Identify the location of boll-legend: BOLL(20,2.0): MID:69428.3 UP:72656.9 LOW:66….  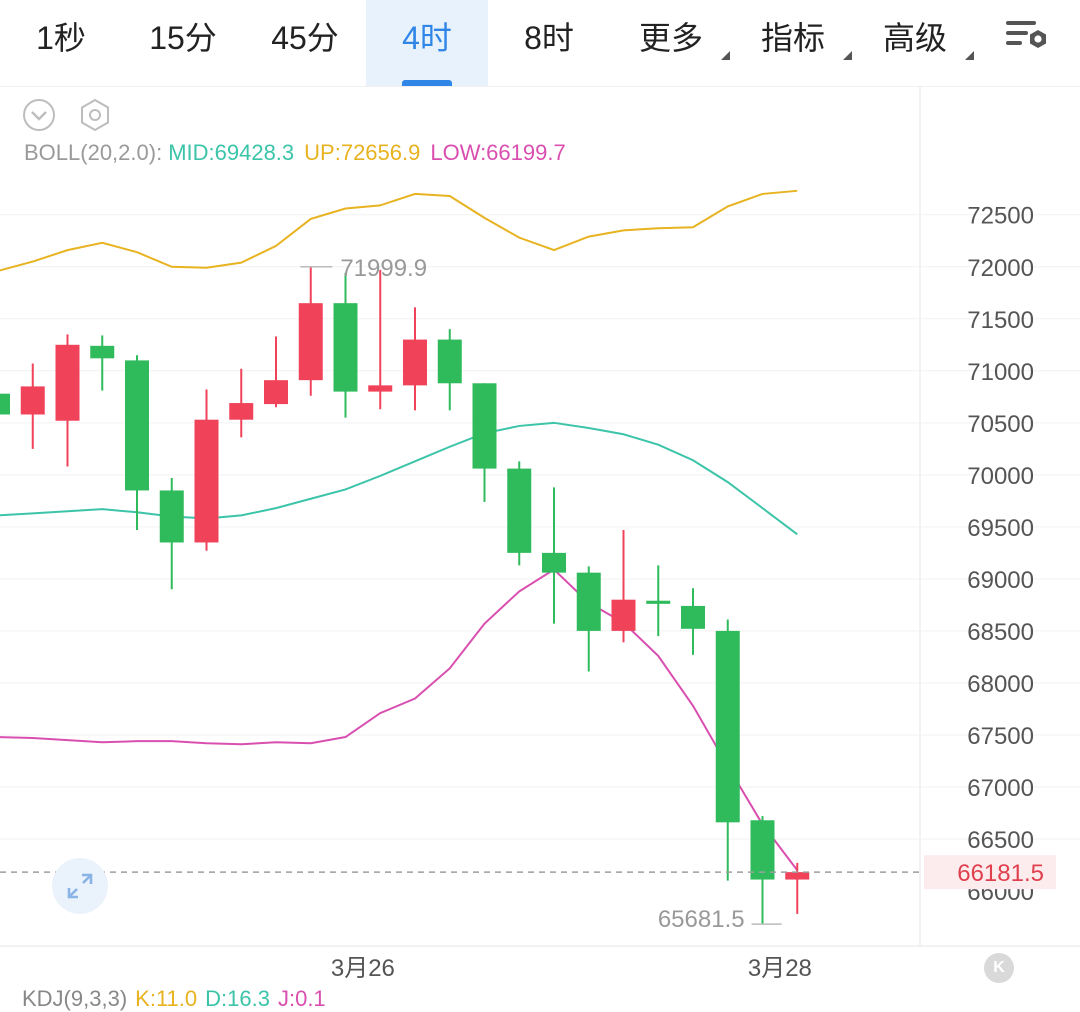
(300, 153).